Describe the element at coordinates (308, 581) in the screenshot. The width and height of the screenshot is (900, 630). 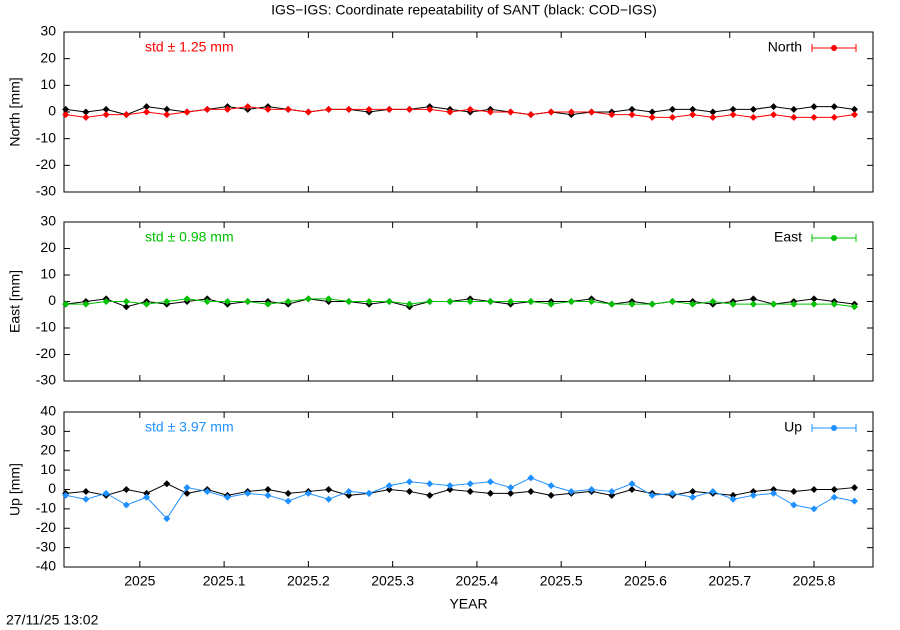
I see `x-tick-label: 2025.2` at that location.